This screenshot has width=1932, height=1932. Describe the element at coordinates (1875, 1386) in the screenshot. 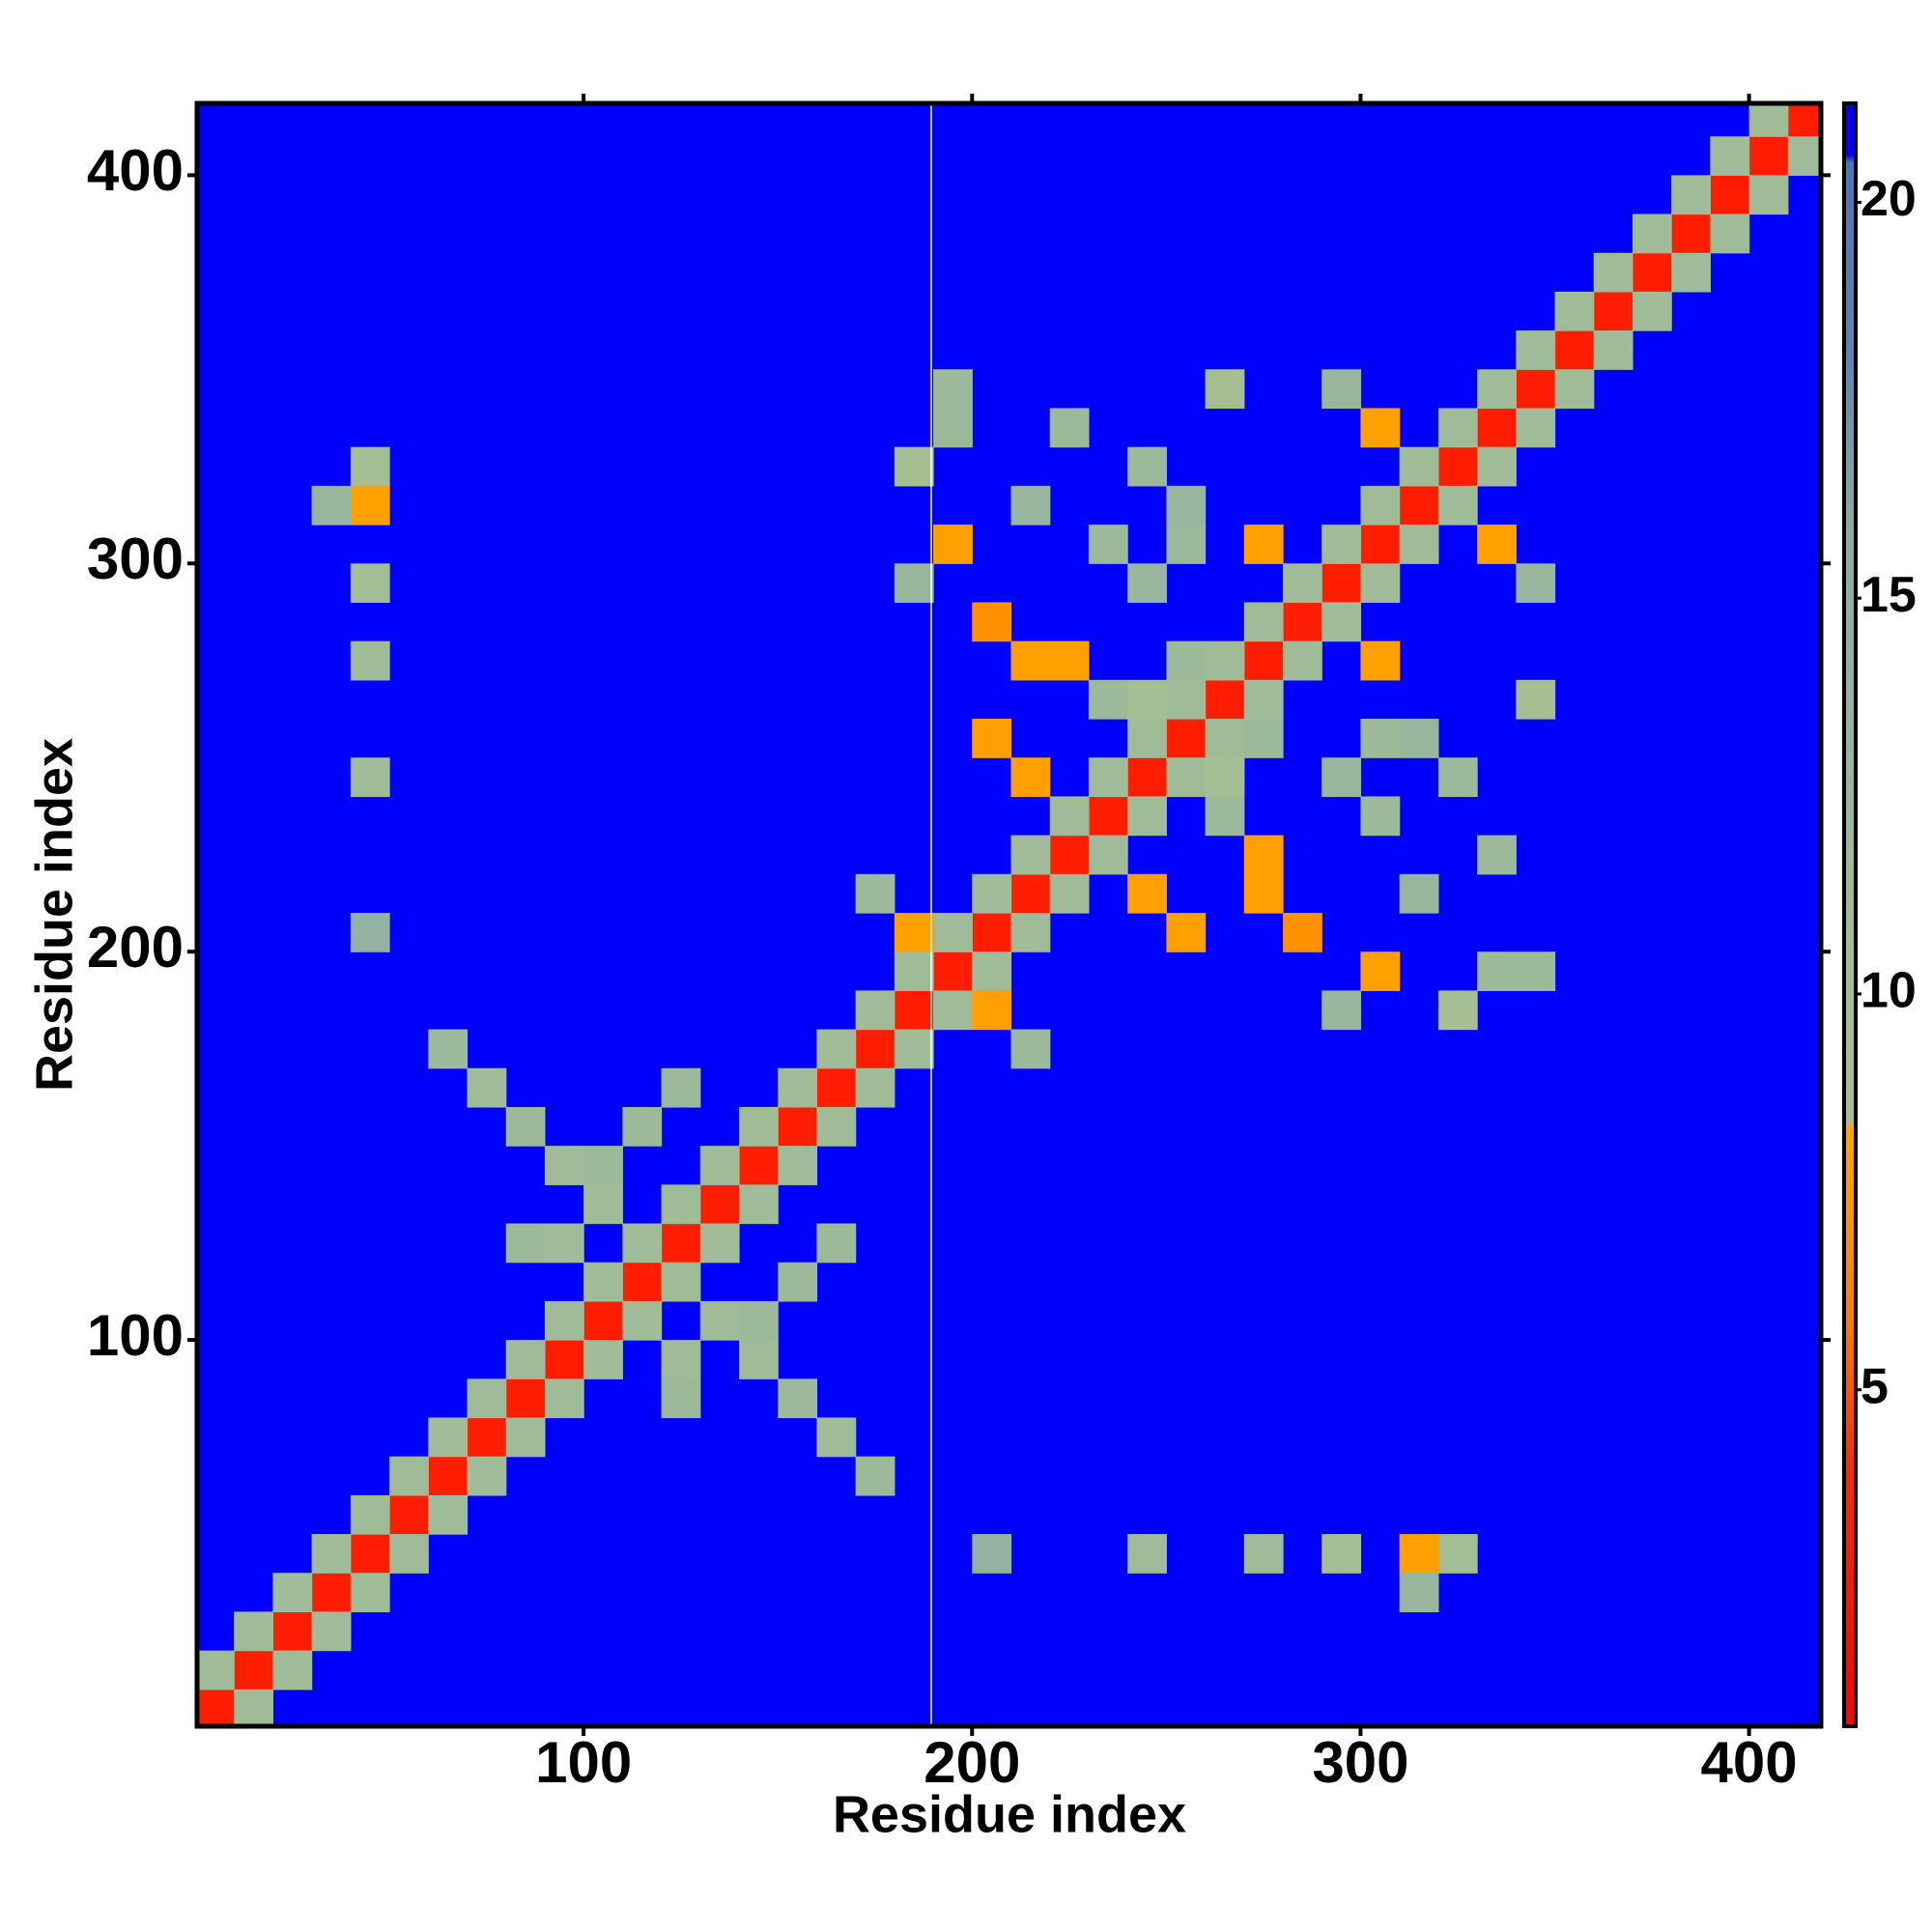

I see `colorbar-tick-label: 5` at that location.